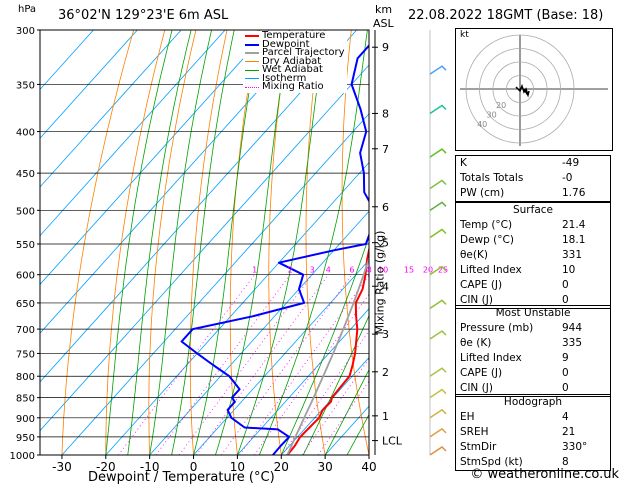  Describe the element at coordinates (25, 399) in the screenshot. I see `pressure-tick-label: 850` at that location.